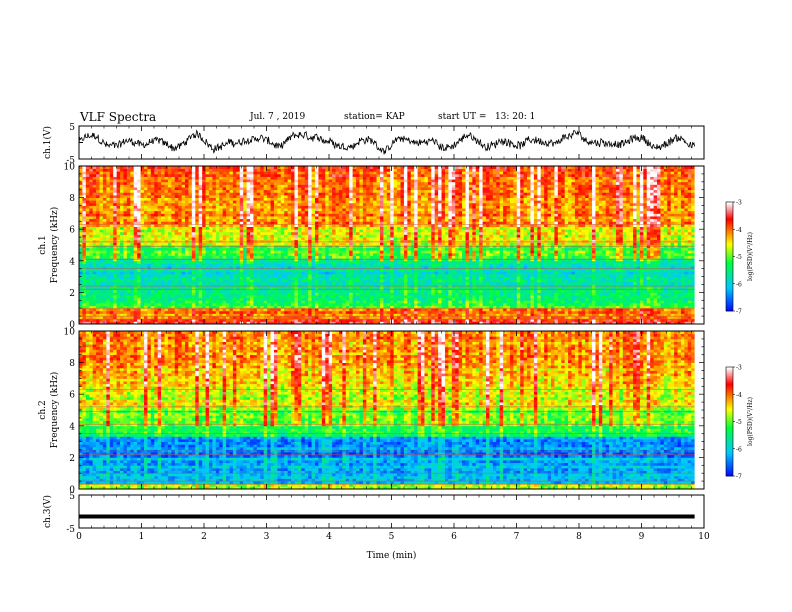 Image resolution: width=792 pixels, height=612 pixels. I want to click on ch1-ytick-bottom: -5, so click(70, 161).